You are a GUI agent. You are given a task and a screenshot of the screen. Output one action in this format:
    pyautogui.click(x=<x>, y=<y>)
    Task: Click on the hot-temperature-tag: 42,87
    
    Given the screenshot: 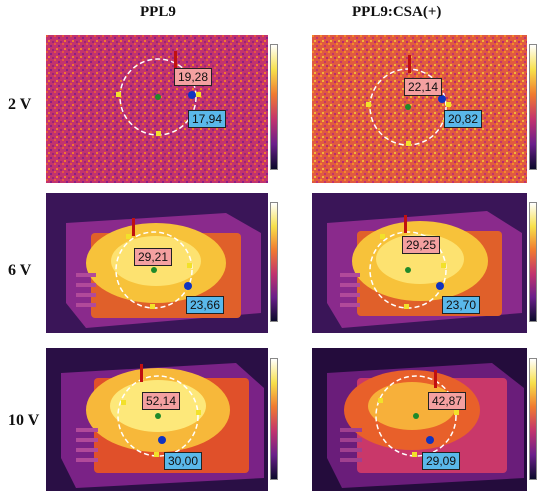 What is the action you would take?
    pyautogui.click(x=447, y=401)
    